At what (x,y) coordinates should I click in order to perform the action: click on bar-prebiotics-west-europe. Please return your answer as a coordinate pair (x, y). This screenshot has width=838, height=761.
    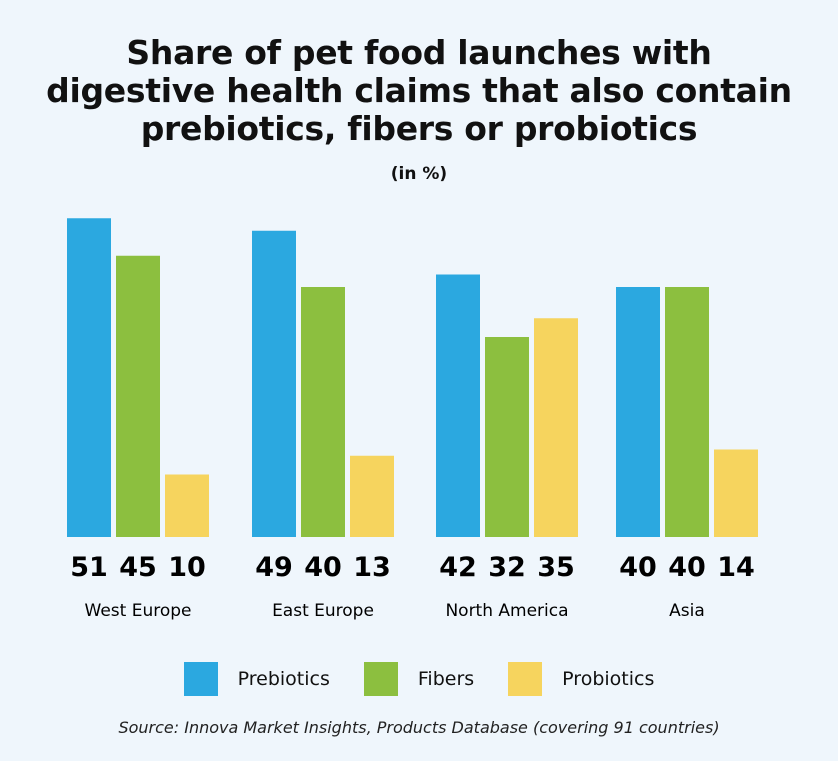
    Looking at the image, I should click on (89, 377).